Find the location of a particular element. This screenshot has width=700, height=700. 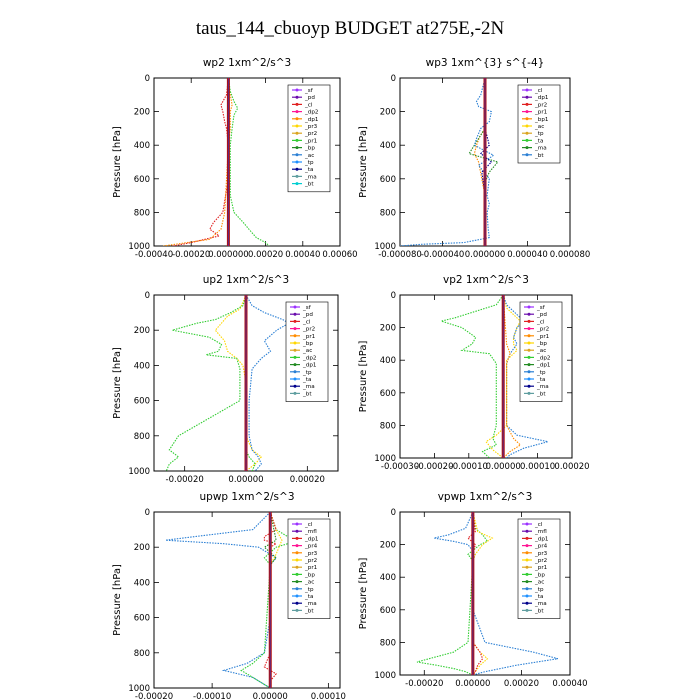

x-tick-label: 0.000040 is located at coordinates (527, 255).